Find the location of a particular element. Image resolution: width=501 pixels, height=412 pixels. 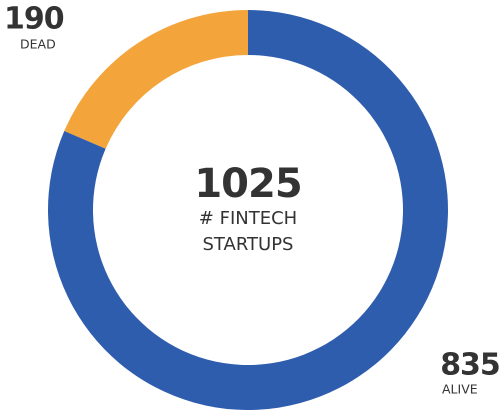

center-label: STARTUPS is located at coordinates (248, 244).